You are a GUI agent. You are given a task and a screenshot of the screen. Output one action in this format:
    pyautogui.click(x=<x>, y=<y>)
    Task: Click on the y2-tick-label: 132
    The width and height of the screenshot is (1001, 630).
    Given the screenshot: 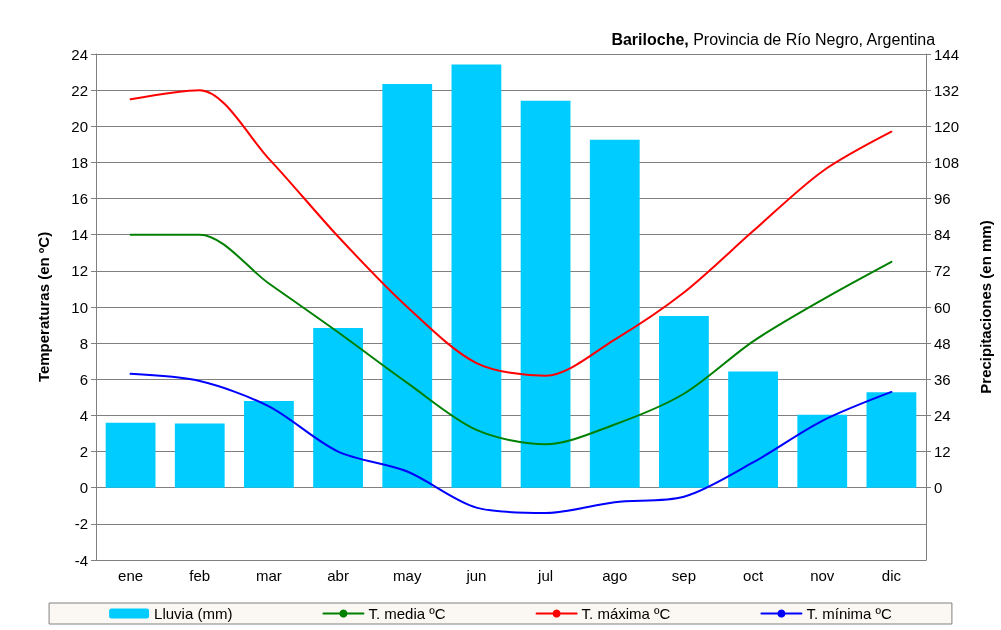 What is the action you would take?
    pyautogui.click(x=947, y=90)
    